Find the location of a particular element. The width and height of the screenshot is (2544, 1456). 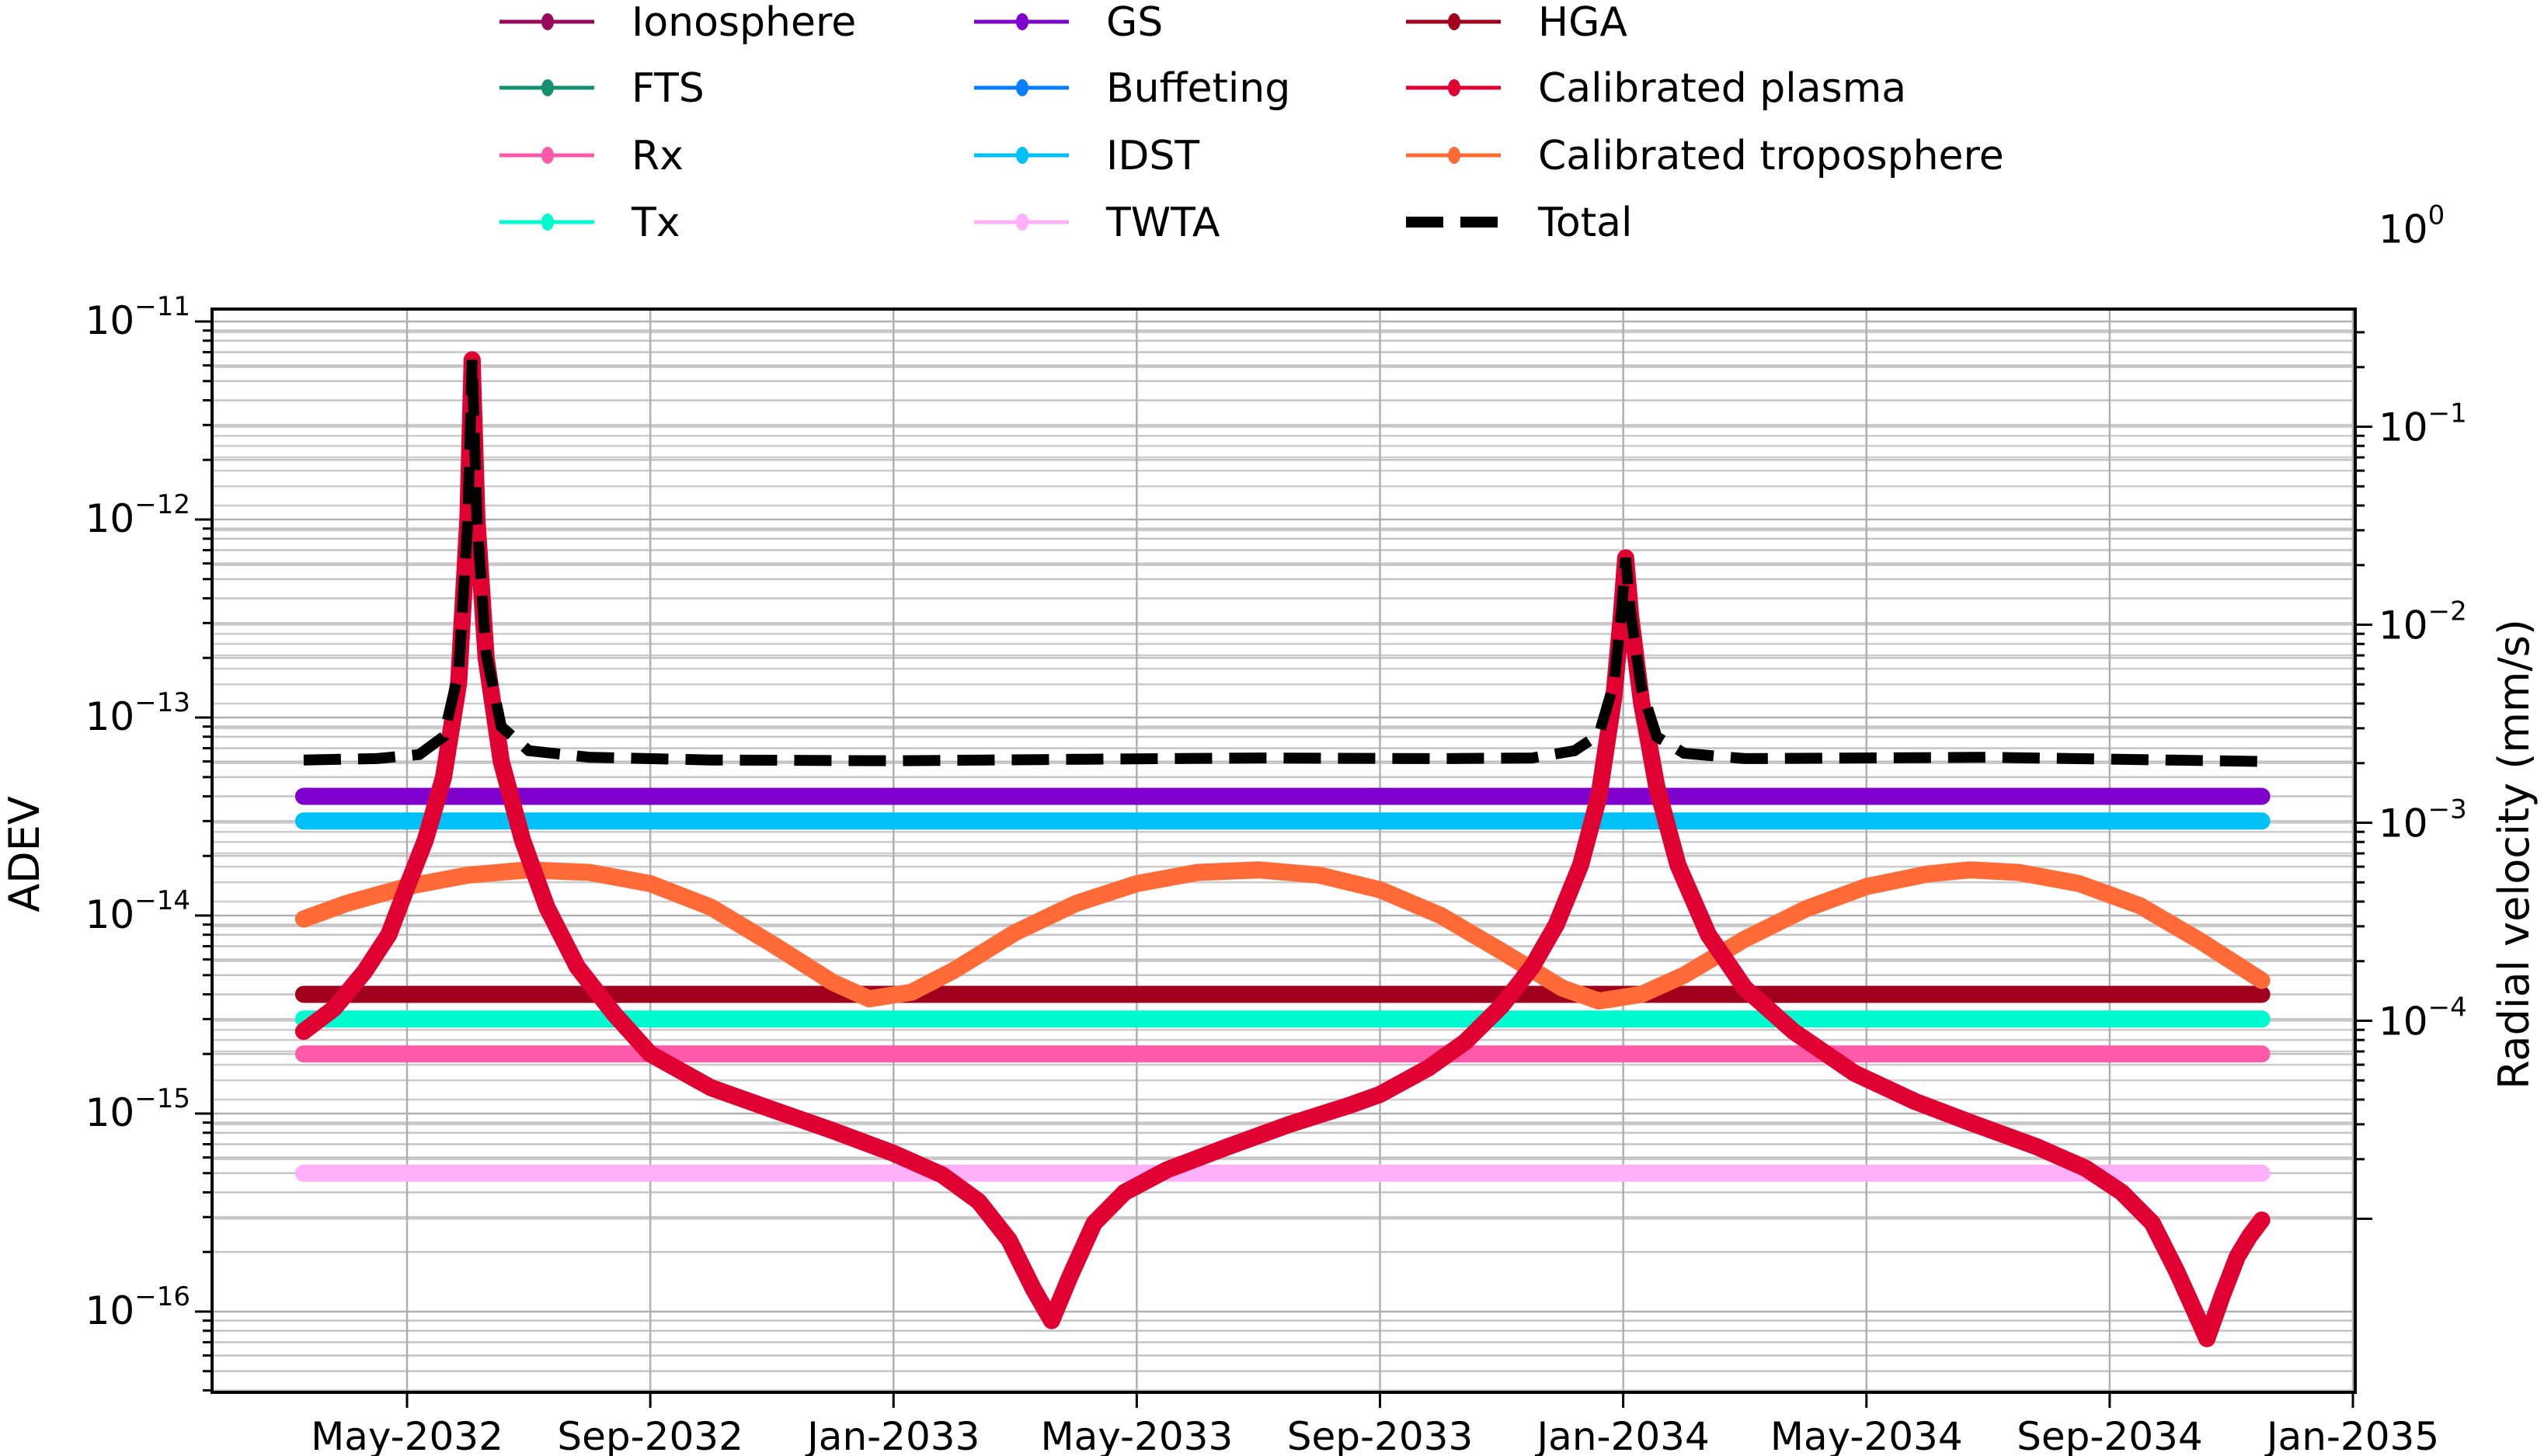

legend-item-idst: IDST is located at coordinates (1086, 156).